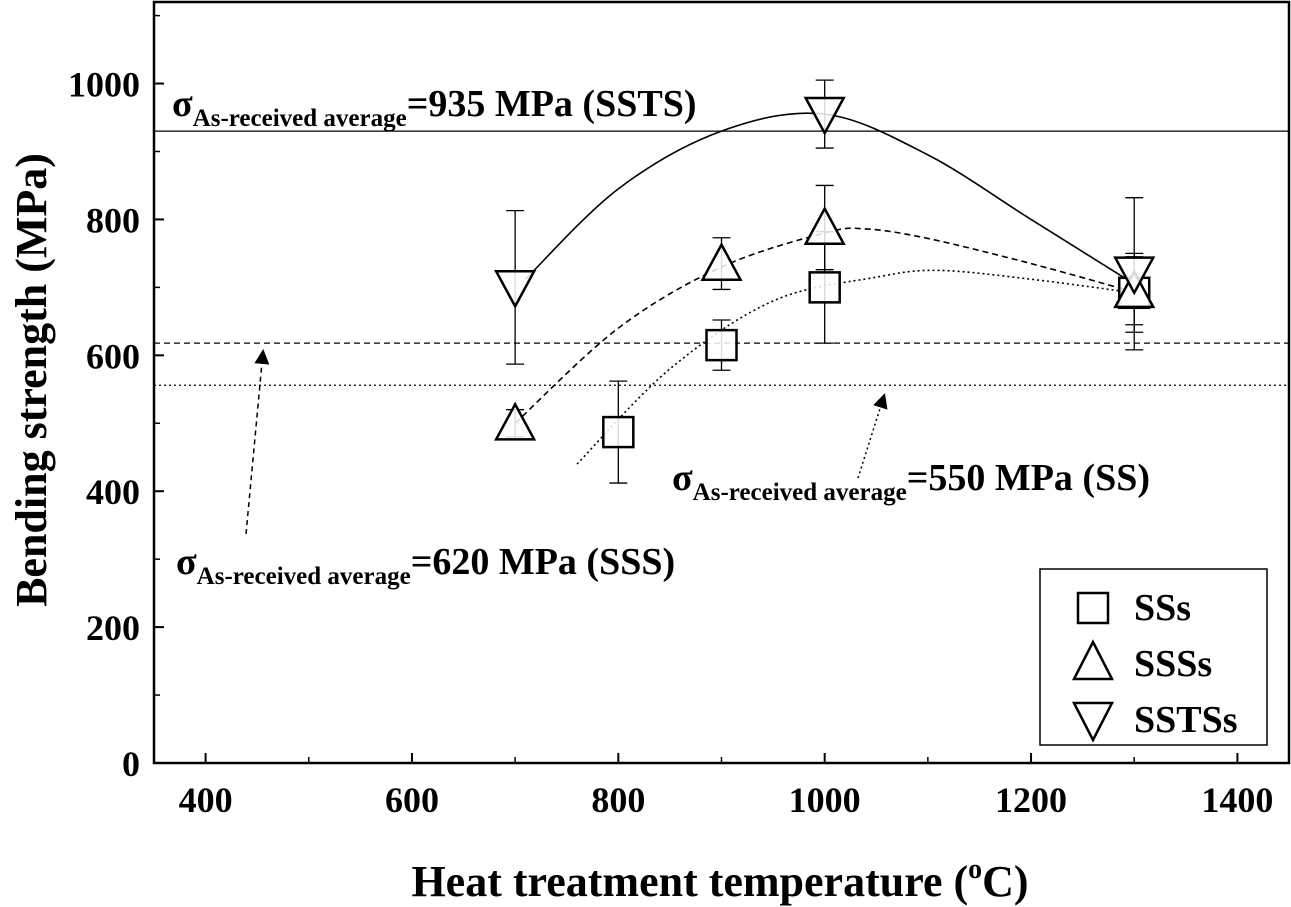 The image size is (1291, 907). I want to click on y-tick-label-600: 600, so click(113, 356).